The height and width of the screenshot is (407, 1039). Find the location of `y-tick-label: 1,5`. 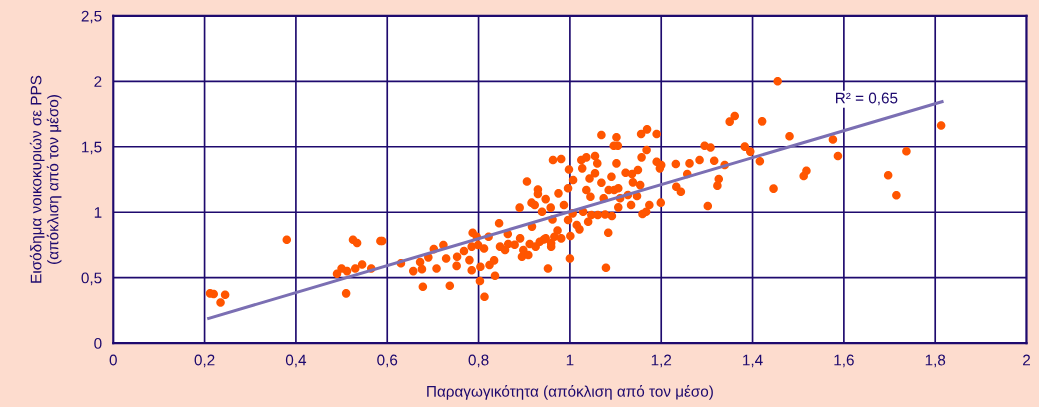

y-tick-label: 1,5 is located at coordinates (92, 148).